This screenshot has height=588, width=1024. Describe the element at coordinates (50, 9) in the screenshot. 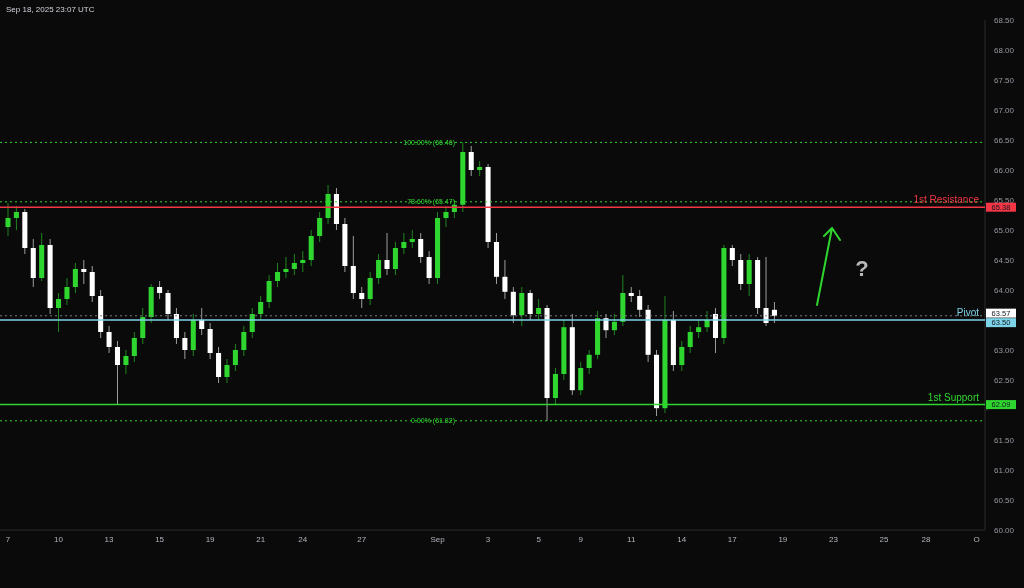

I see `text: Sep 18, 2025 23:07 UTC` at that location.